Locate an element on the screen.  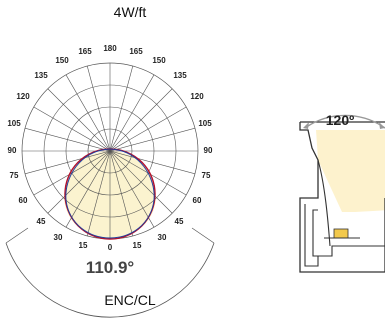
angle-label-150-right: 150 is located at coordinates (159, 60).